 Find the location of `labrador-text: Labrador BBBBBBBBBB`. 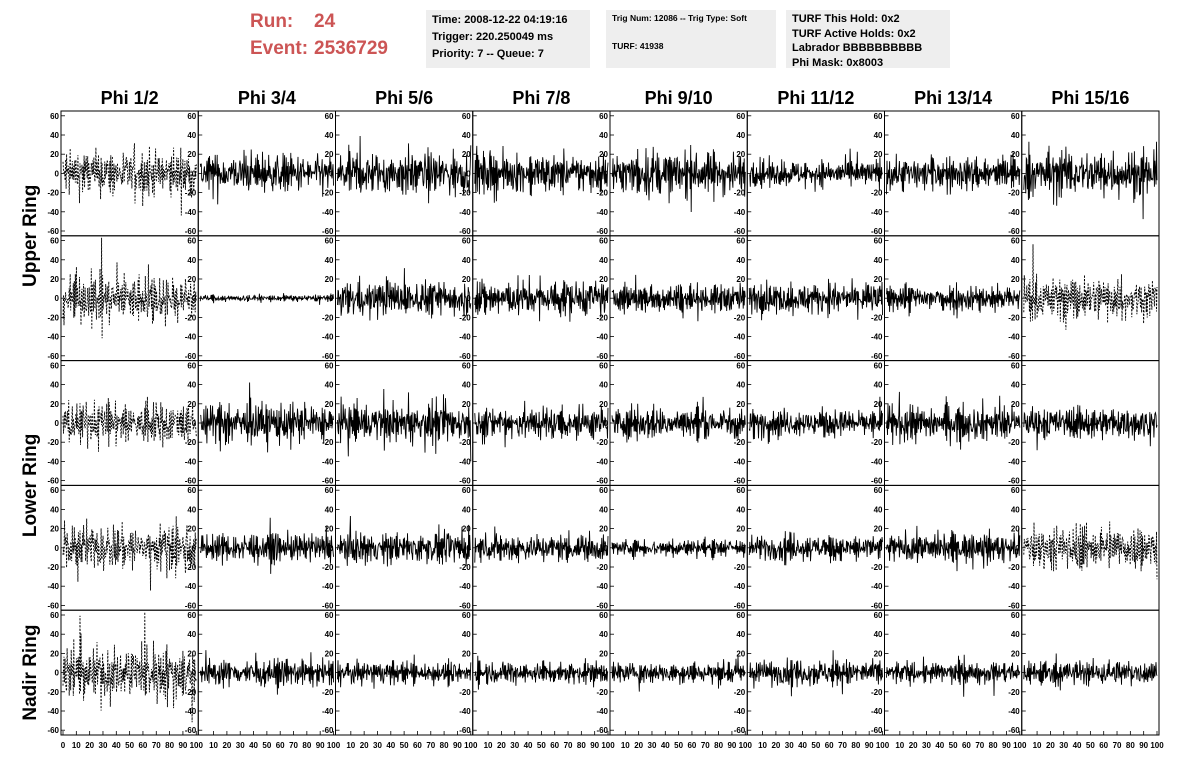

labrador-text: Labrador BBBBBBBBBB is located at coordinates (857, 48).